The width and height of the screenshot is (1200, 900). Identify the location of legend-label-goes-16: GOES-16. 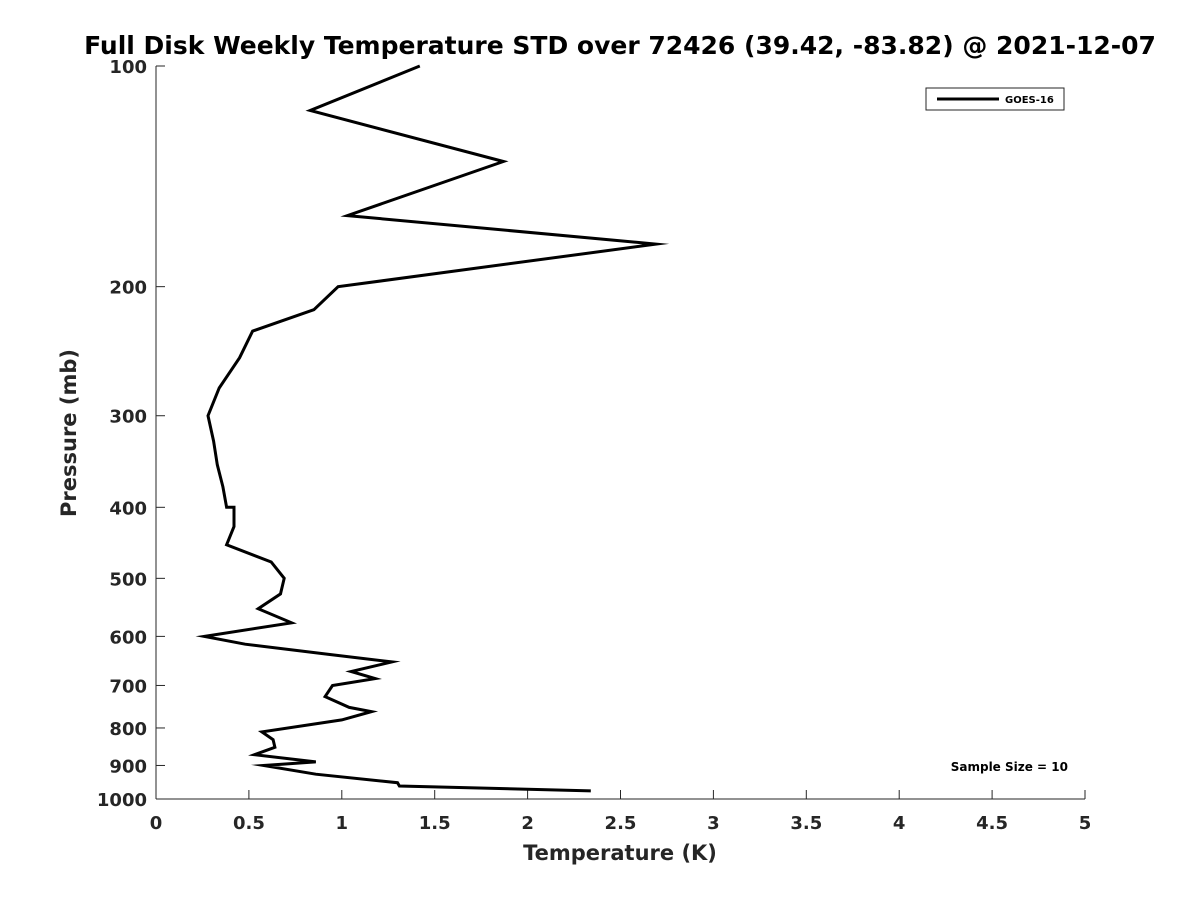
(1029, 100).